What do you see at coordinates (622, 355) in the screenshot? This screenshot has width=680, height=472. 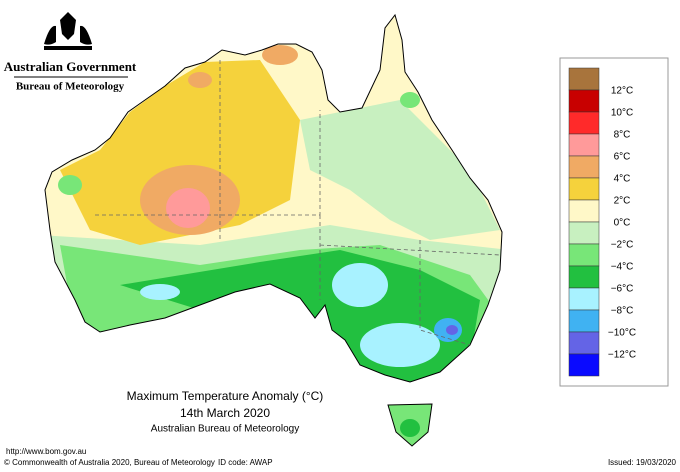 I see `legend-label: −12°C` at bounding box center [622, 355].